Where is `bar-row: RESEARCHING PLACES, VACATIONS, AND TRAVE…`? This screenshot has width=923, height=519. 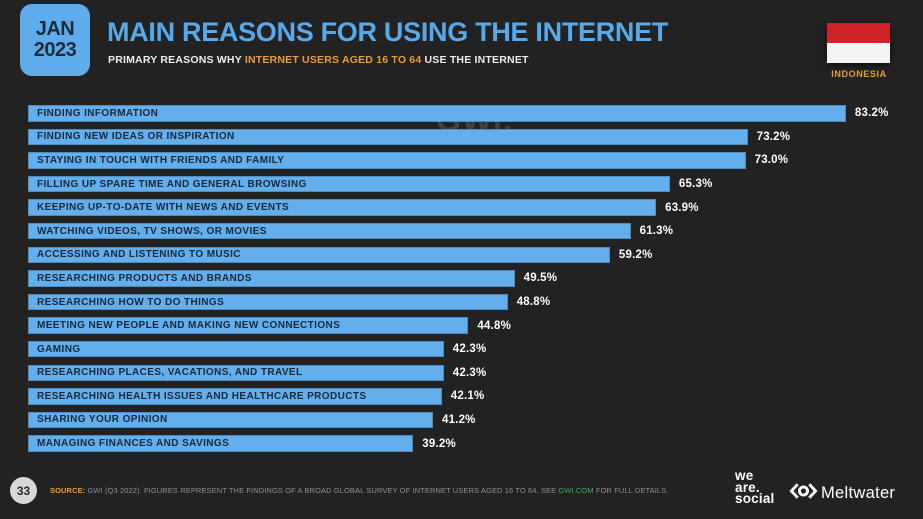 bar-row: RESEARCHING PLACES, VACATIONS, AND TRAVE… is located at coordinates (473, 373).